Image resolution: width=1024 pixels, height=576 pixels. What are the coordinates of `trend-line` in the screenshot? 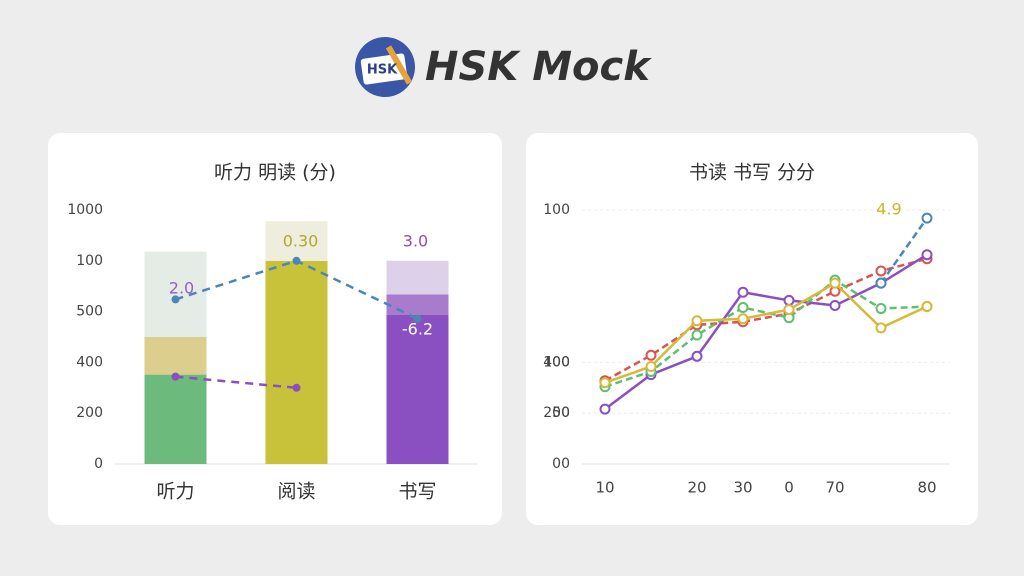 It's located at (236, 382).